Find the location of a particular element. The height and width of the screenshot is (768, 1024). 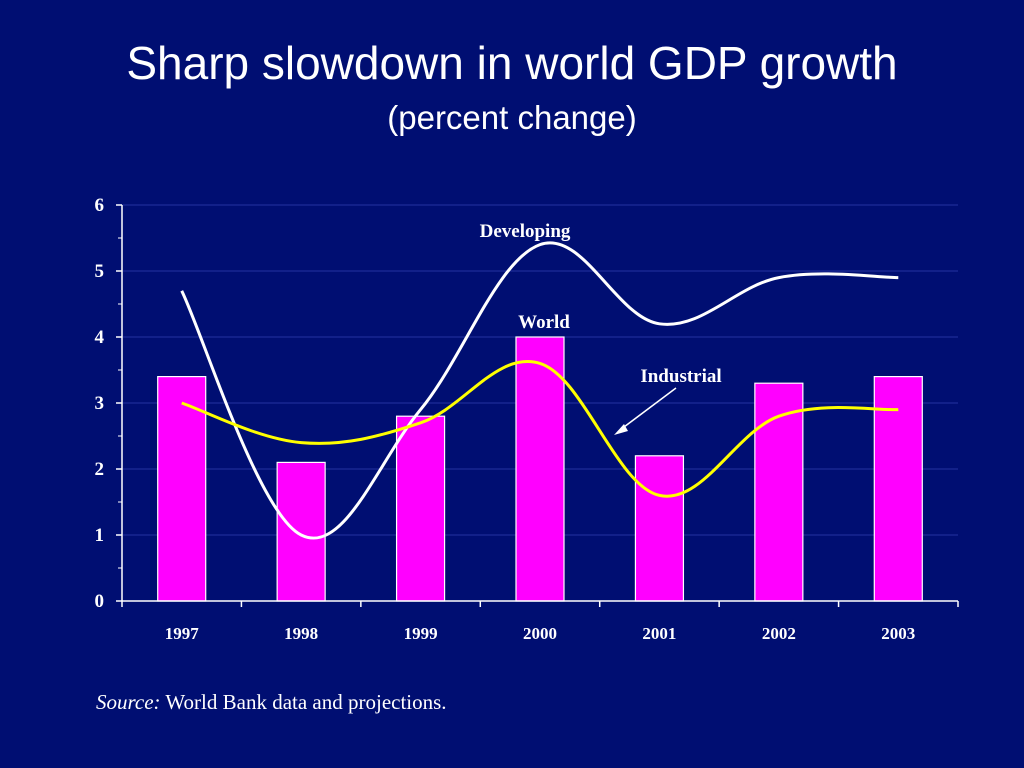

bar-1998 is located at coordinates (301, 531).